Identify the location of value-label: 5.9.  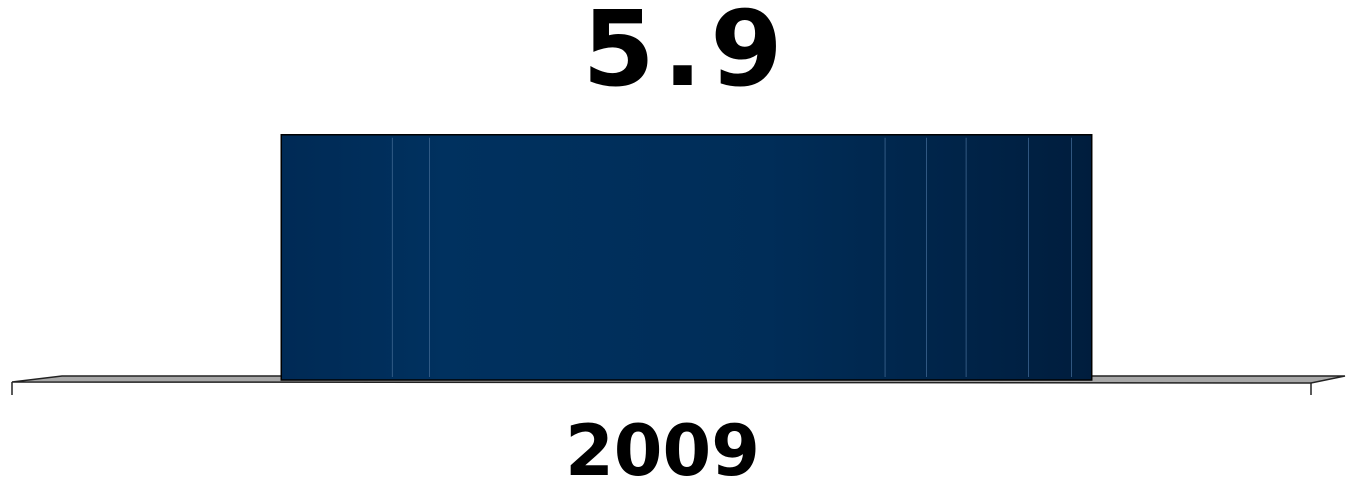
(686, 55).